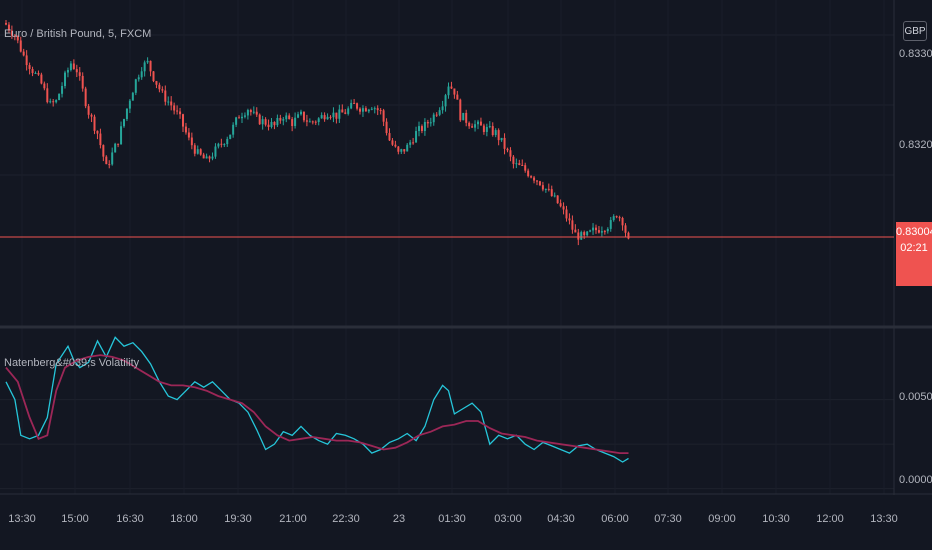 This screenshot has width=932, height=550. Describe the element at coordinates (346, 519) in the screenshot. I see `time-axis-label: 22:30` at that location.